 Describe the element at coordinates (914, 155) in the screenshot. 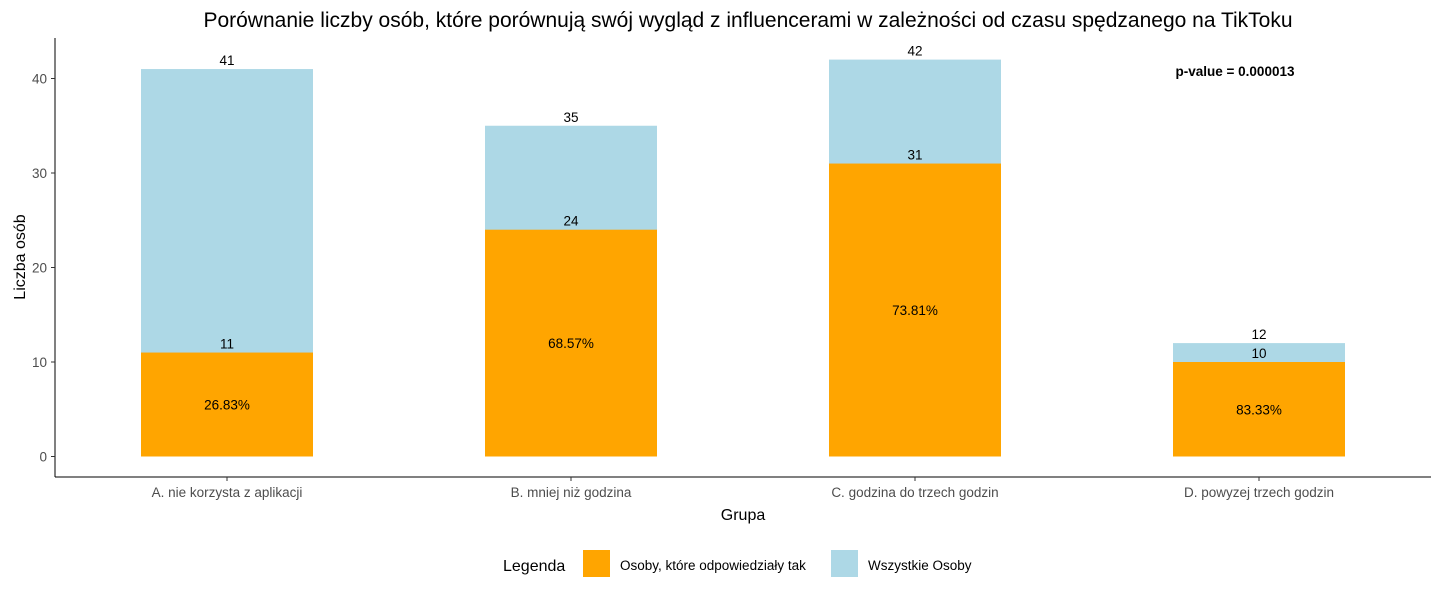

I see `data-label-yes: 31` at that location.